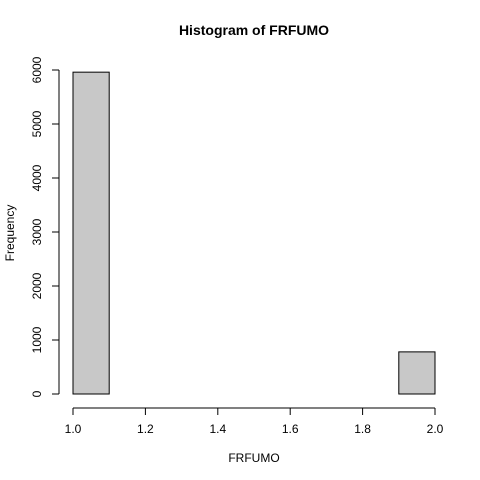  Describe the element at coordinates (37, 177) in the screenshot. I see `y-tick-label: 4000` at that location.